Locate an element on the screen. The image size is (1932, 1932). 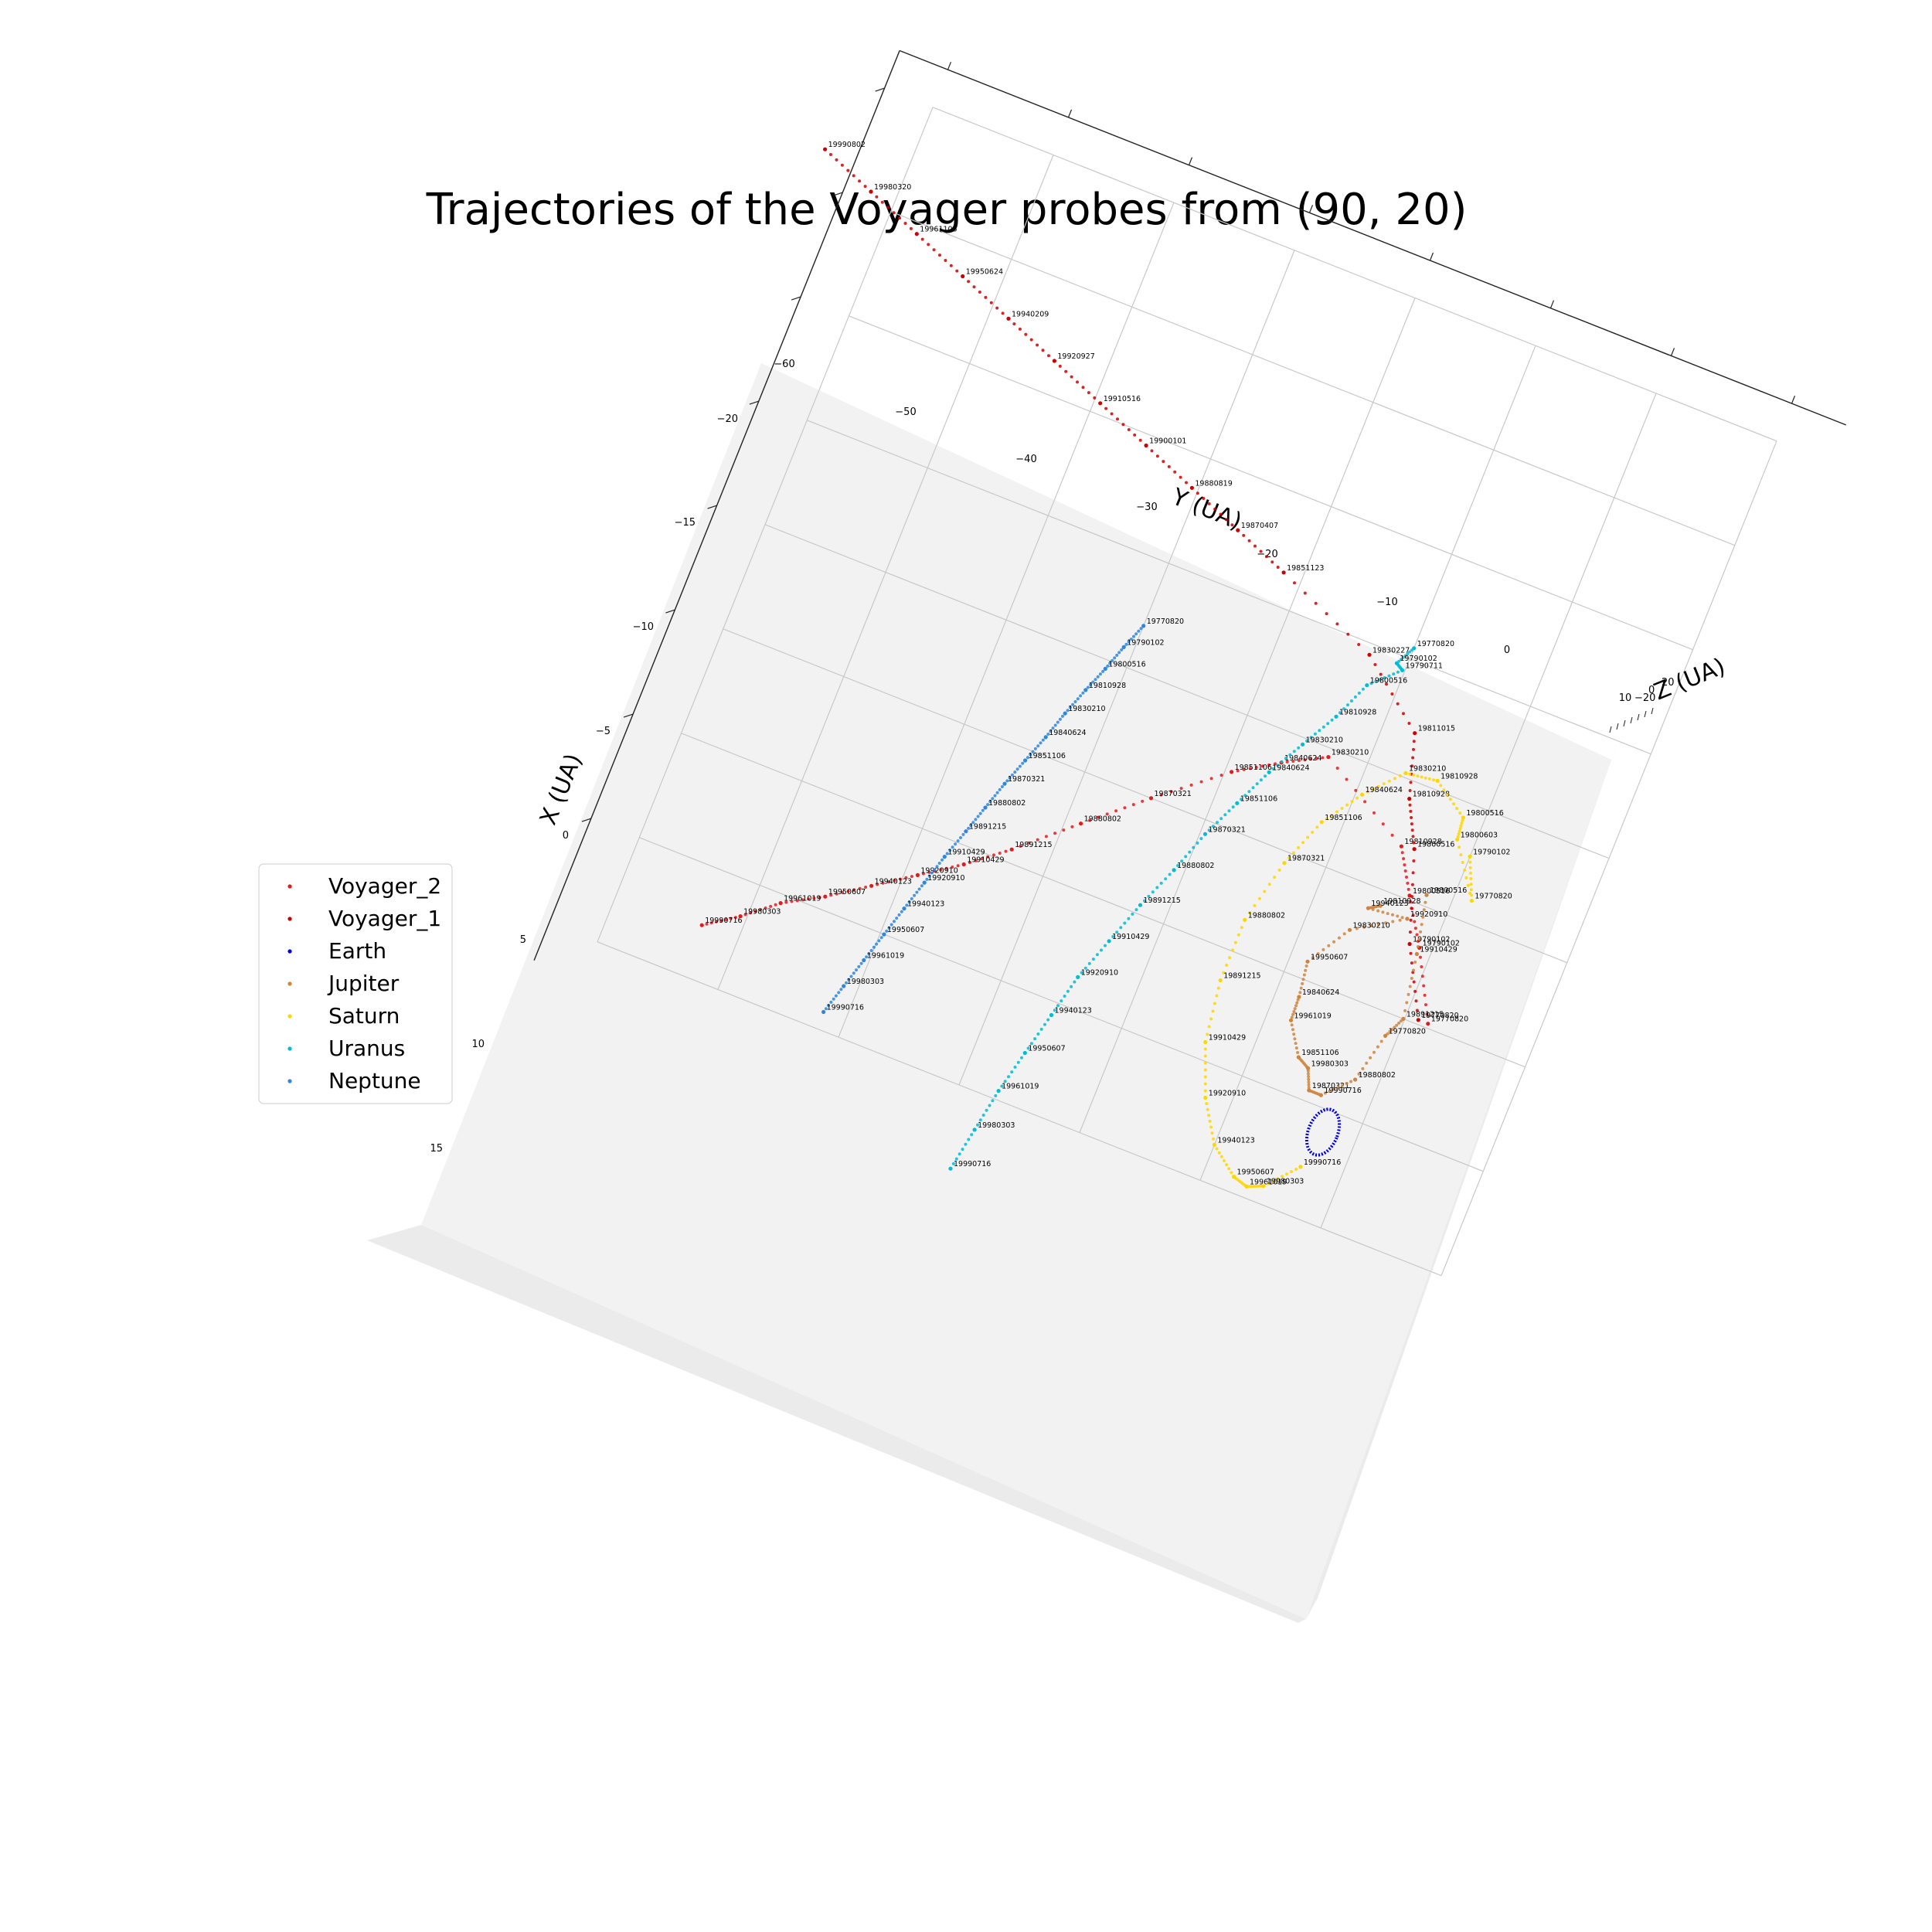
date-label: 19950607 is located at coordinates (906, 930).